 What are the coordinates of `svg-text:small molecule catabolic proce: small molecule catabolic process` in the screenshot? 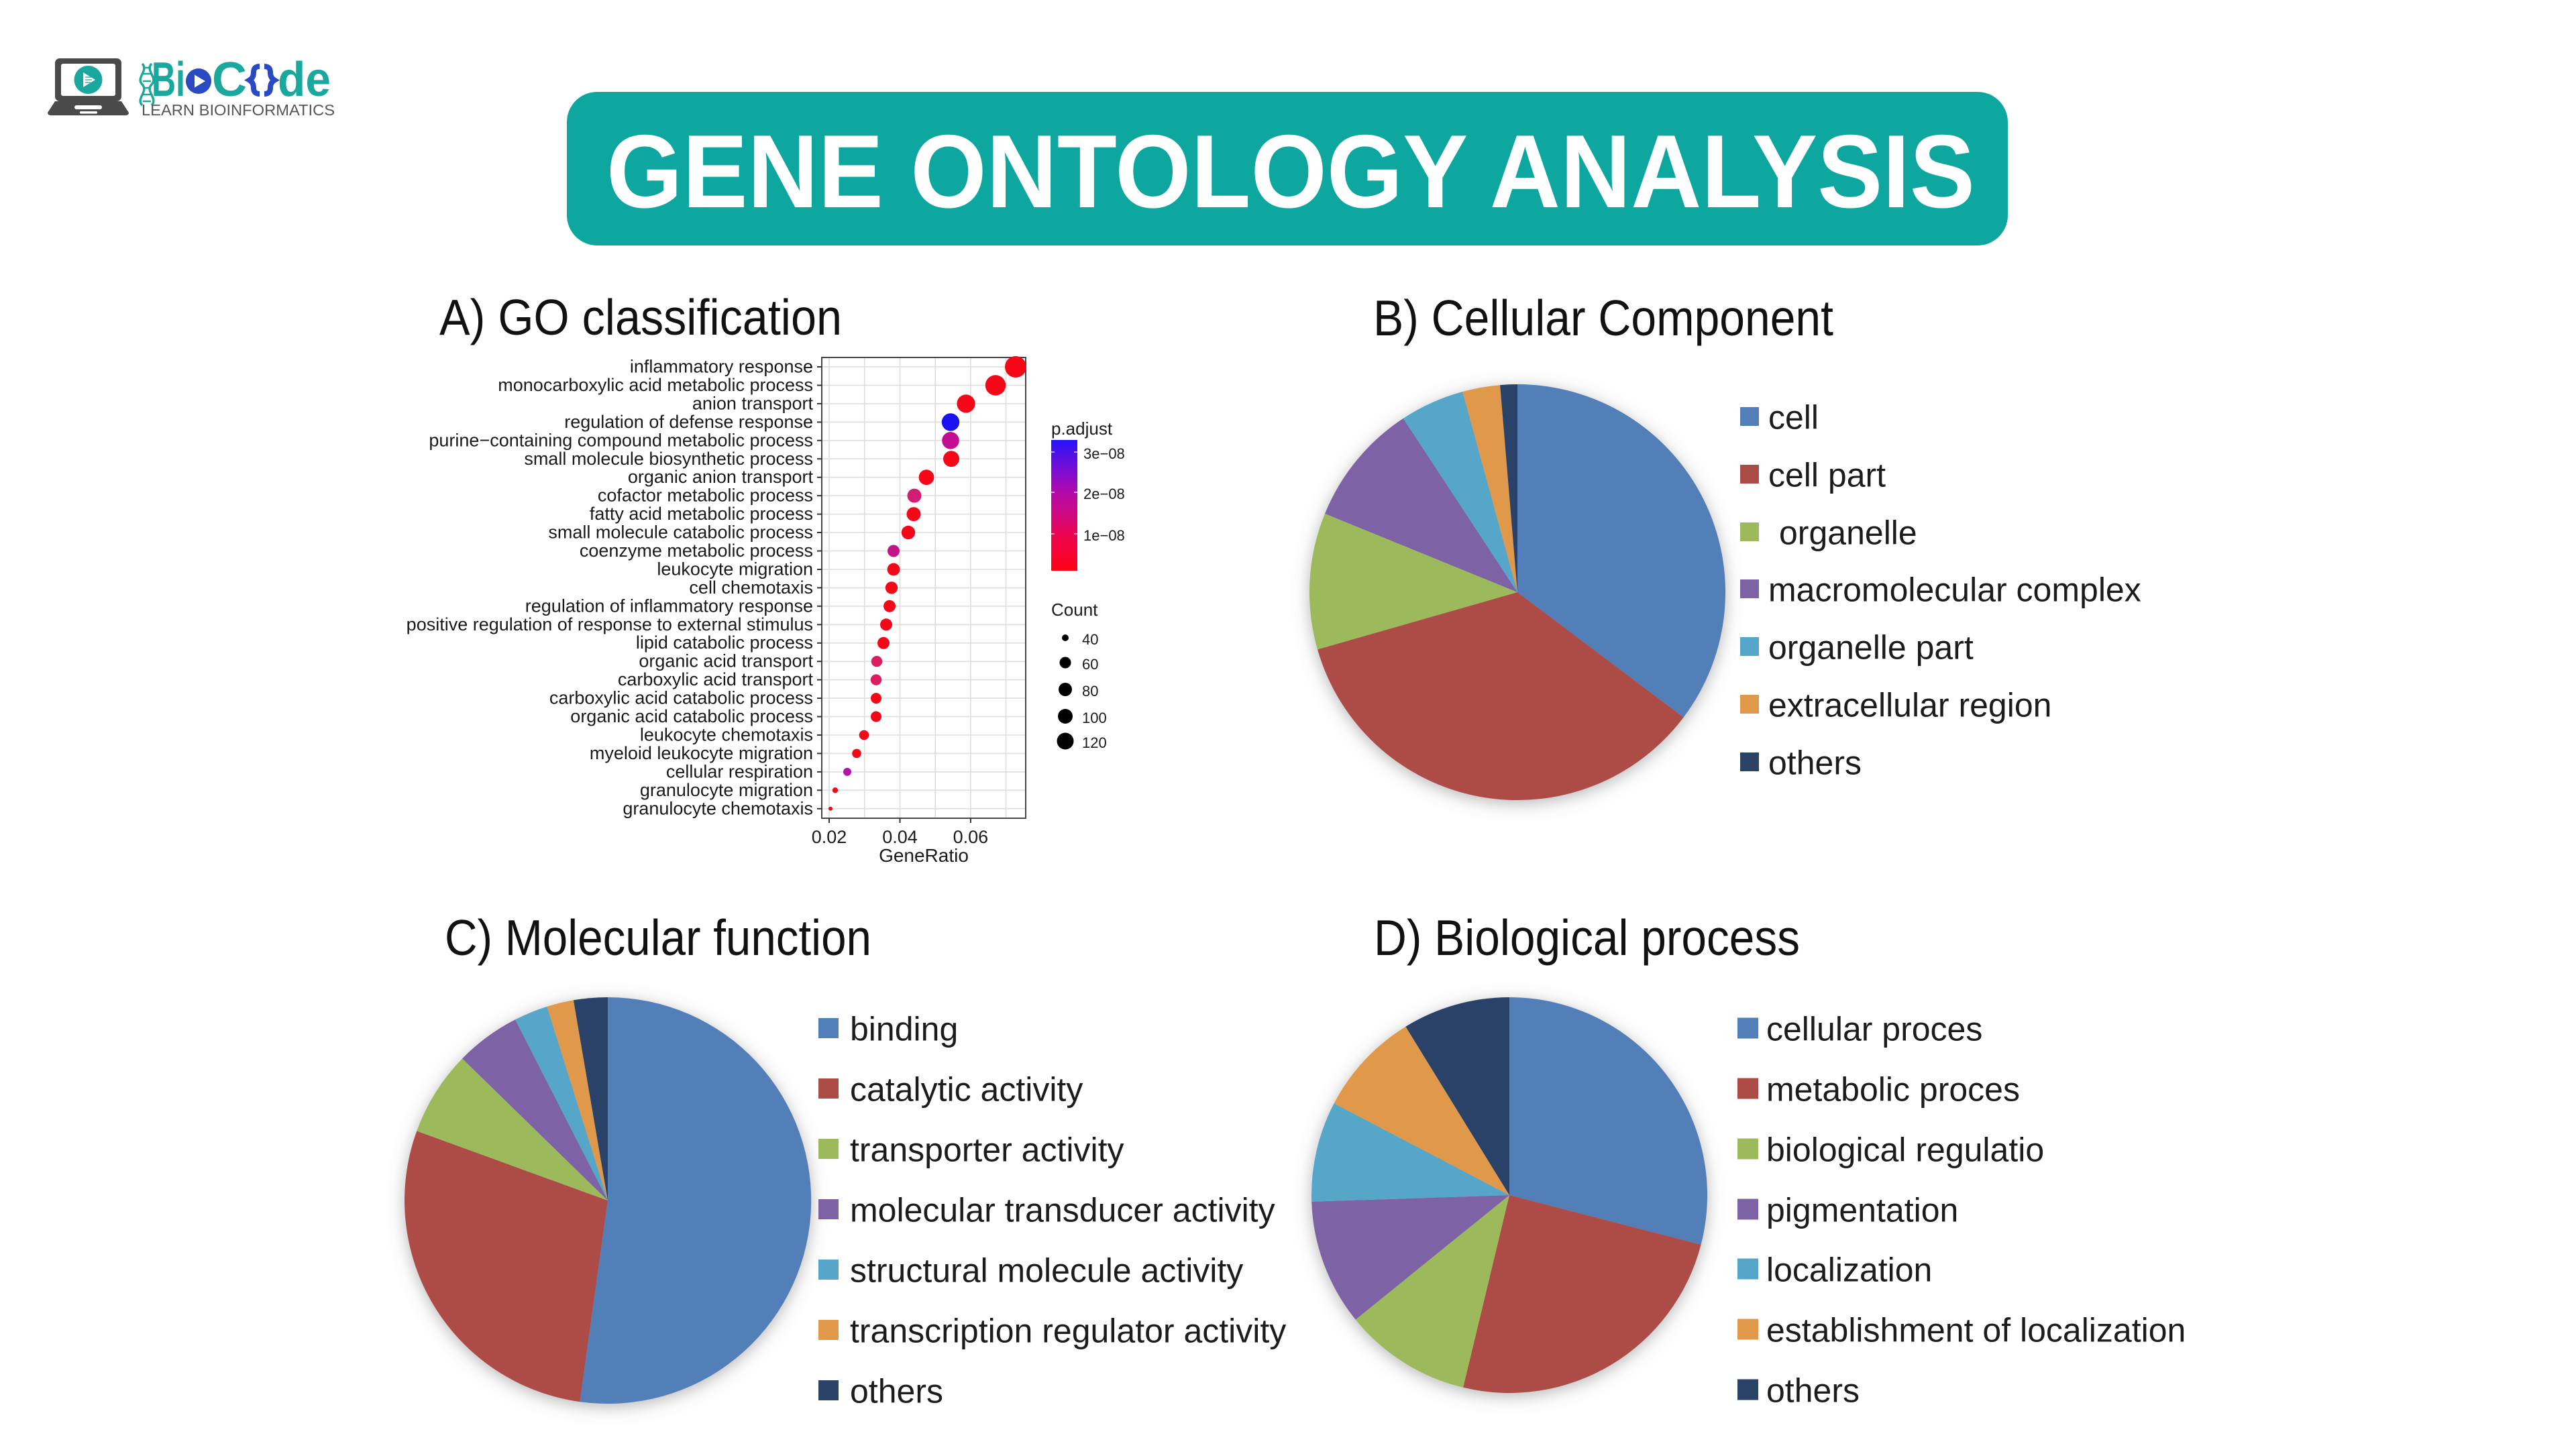 It's located at (680, 532).